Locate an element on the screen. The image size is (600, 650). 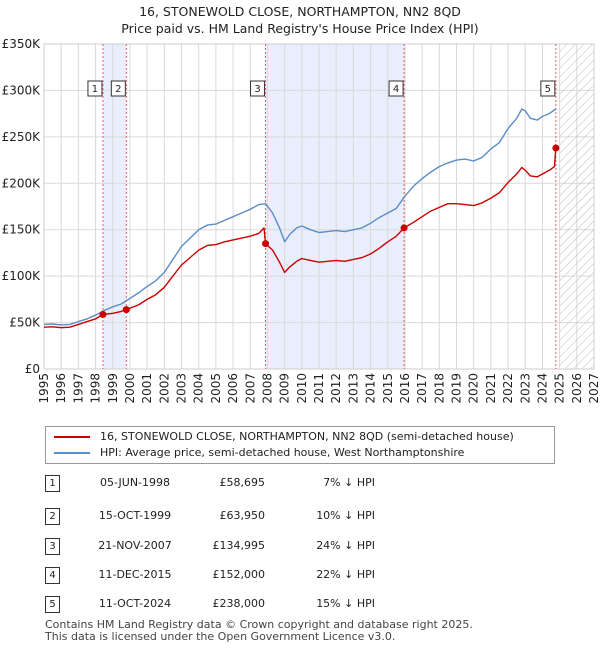
x-tick-label: 1996 is located at coordinates (61, 388).